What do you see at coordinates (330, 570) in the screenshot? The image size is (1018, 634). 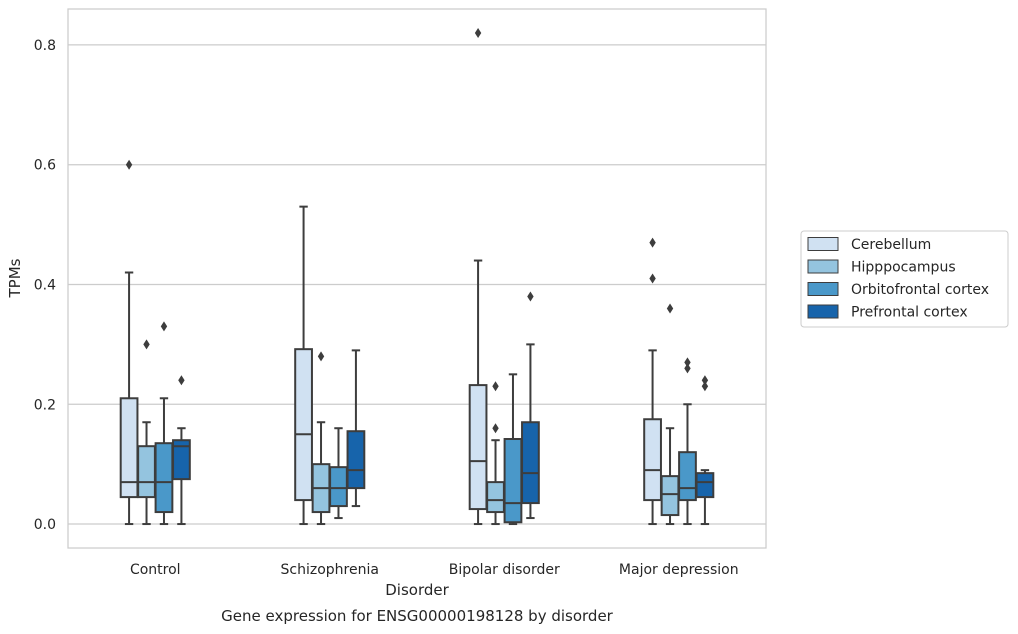 I see `x-tick-label: Schizophrenia` at bounding box center [330, 570].